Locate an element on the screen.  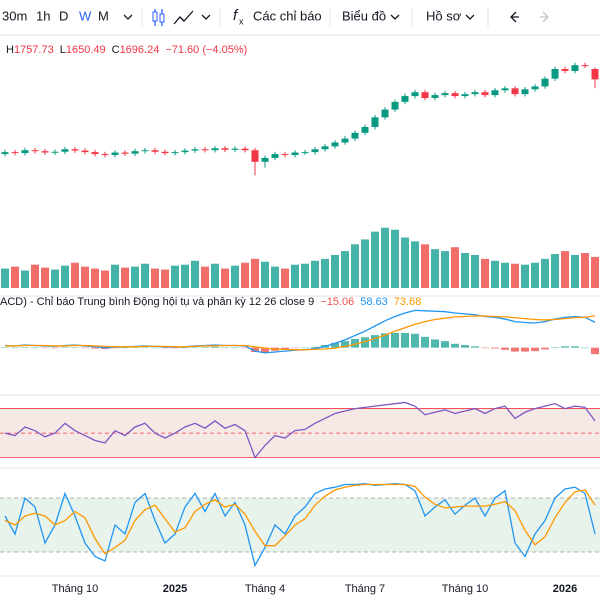
redo is located at coordinates (544, 17).